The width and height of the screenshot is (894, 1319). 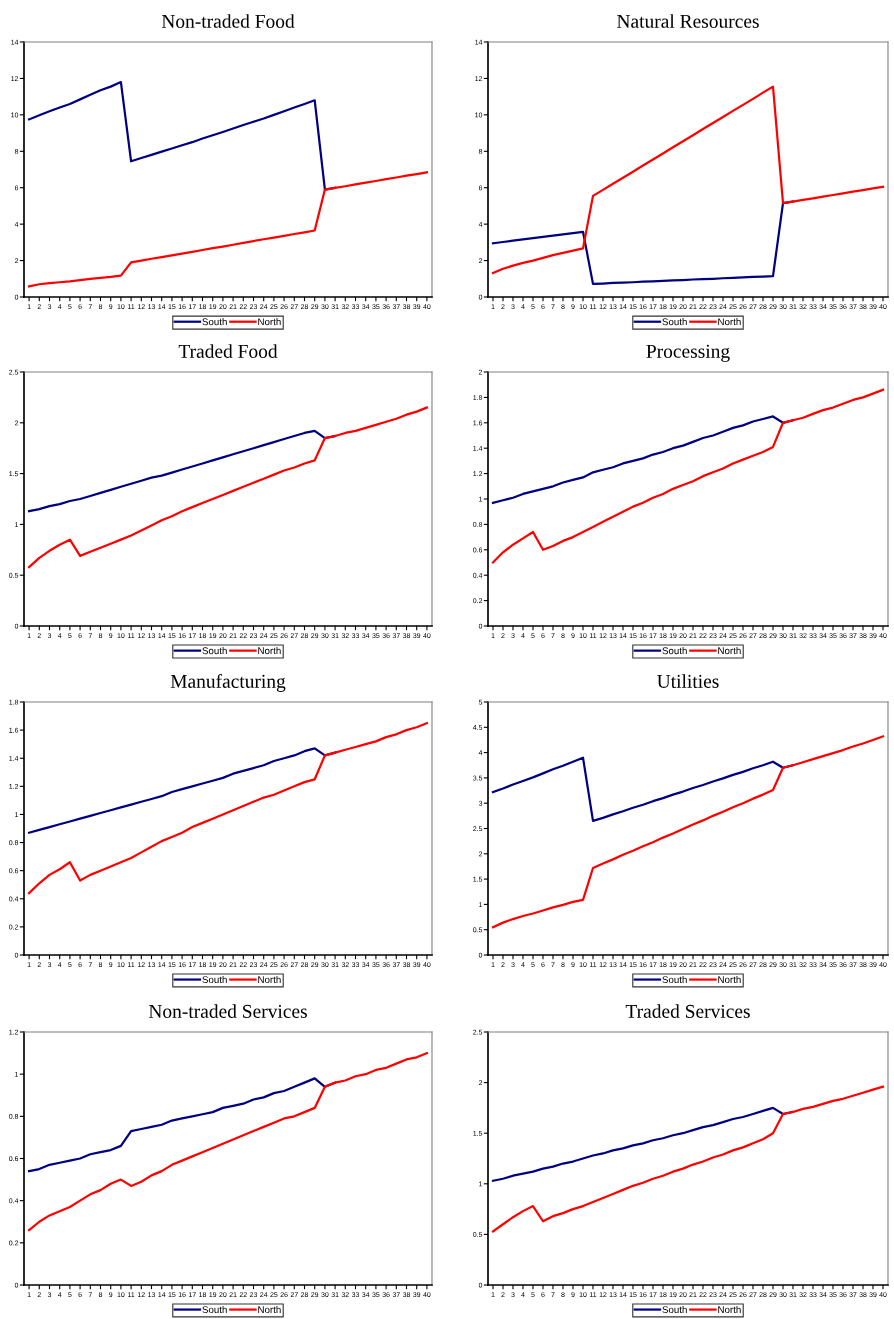 I want to click on chart-title: Non-traded Services, so click(x=227, y=1011).